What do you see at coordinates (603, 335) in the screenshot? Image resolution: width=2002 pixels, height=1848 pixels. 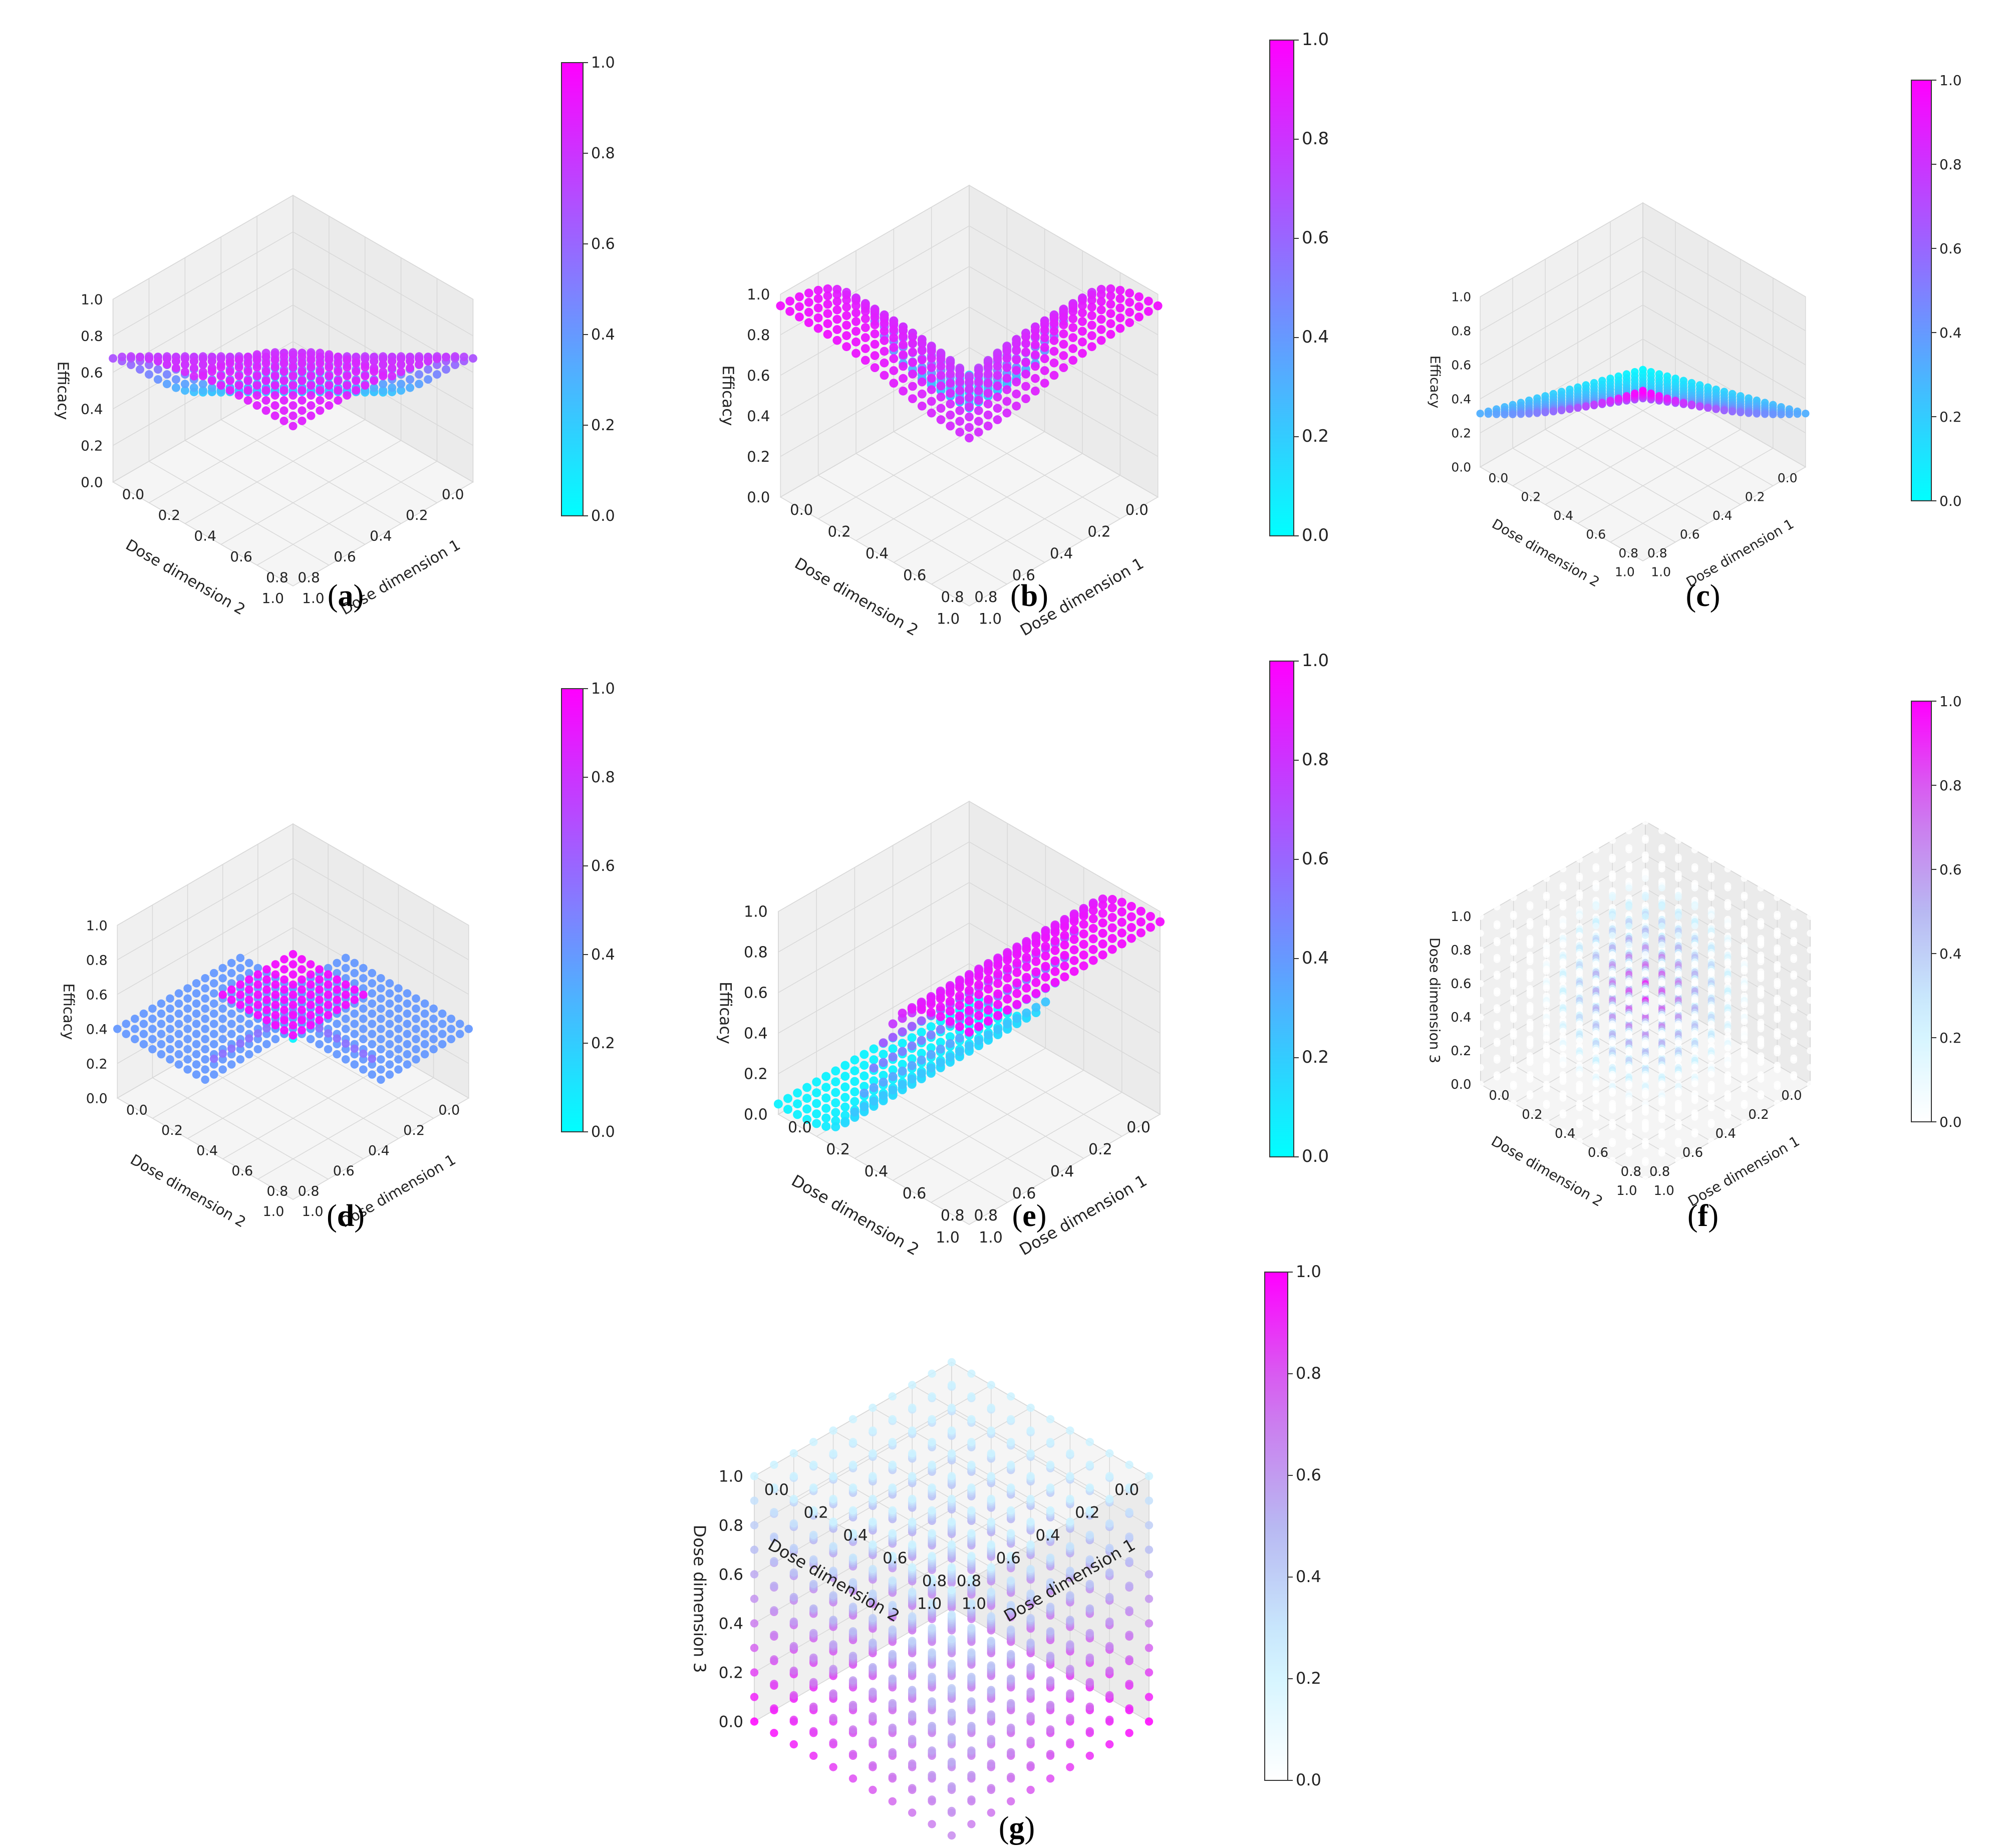 I see `colorbar-tick-label: 0.4` at bounding box center [603, 335].